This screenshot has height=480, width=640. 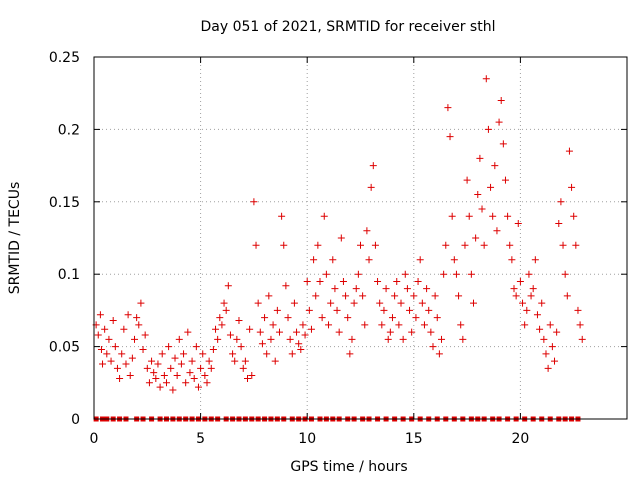 What do you see at coordinates (64, 203) in the screenshot?
I see `y-tick-label: 0.15` at bounding box center [64, 203].